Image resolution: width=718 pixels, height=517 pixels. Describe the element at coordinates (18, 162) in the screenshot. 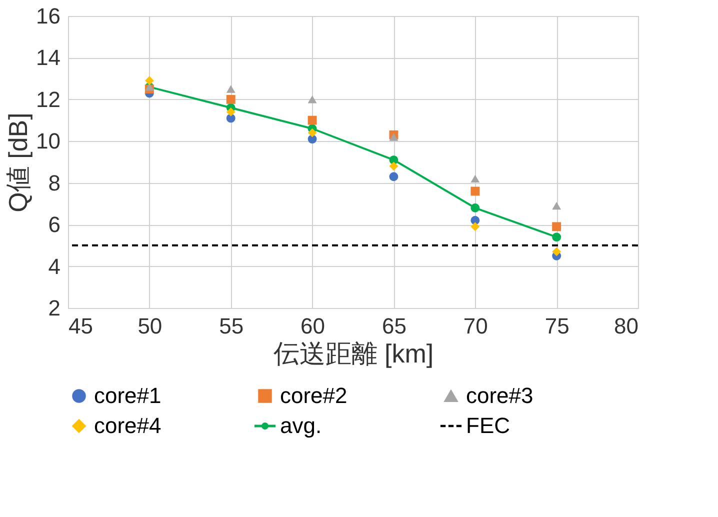

I see `y-axis-title: Q値 [dB]` at that location.